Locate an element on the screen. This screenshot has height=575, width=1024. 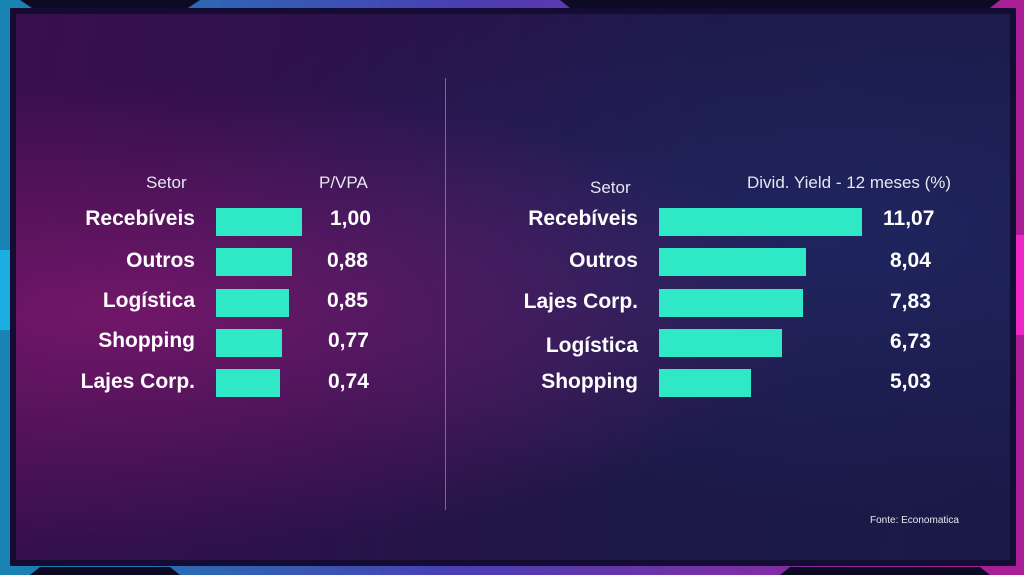
right-value-label: 8,04 is located at coordinates (910, 260).